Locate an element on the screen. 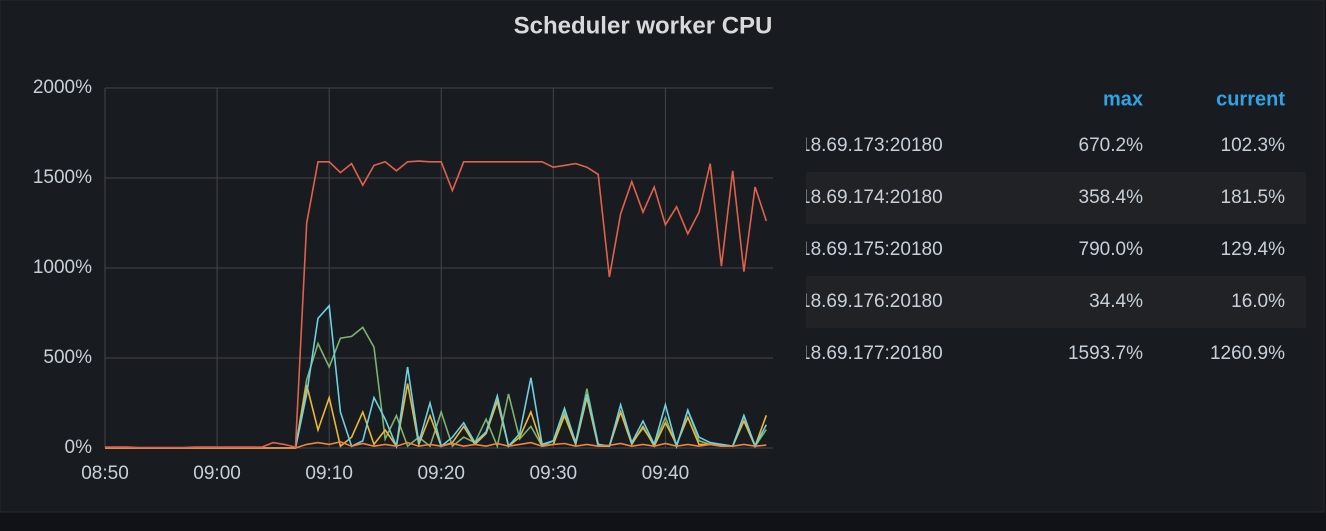 The height and width of the screenshot is (531, 1326). series-line is located at coordinates (436, 444).